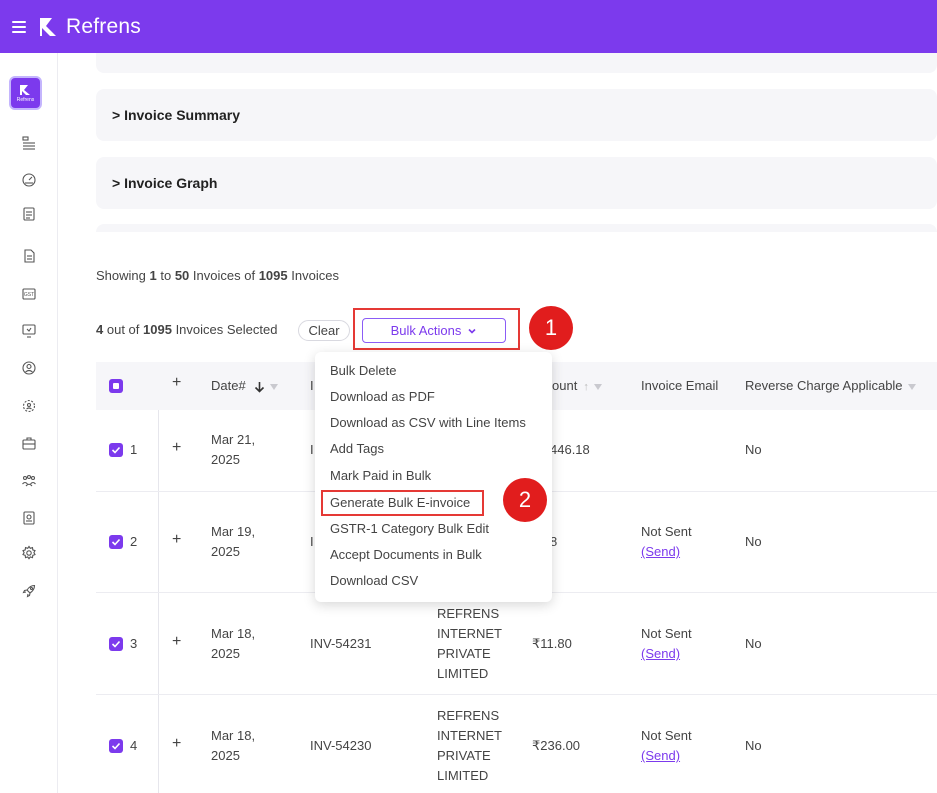 The width and height of the screenshot is (937, 793). Describe the element at coordinates (556, 745) in the screenshot. I see `row-amount: ₹236.00` at that location.